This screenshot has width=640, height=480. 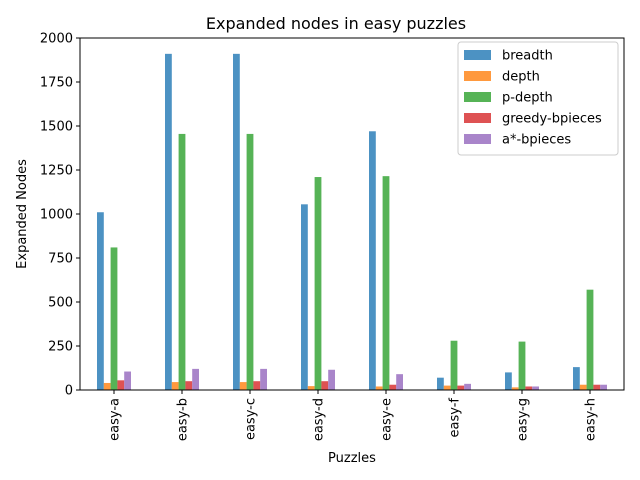 What do you see at coordinates (195, 379) in the screenshot?
I see `bar-a*-bpieces-easy-b` at bounding box center [195, 379].